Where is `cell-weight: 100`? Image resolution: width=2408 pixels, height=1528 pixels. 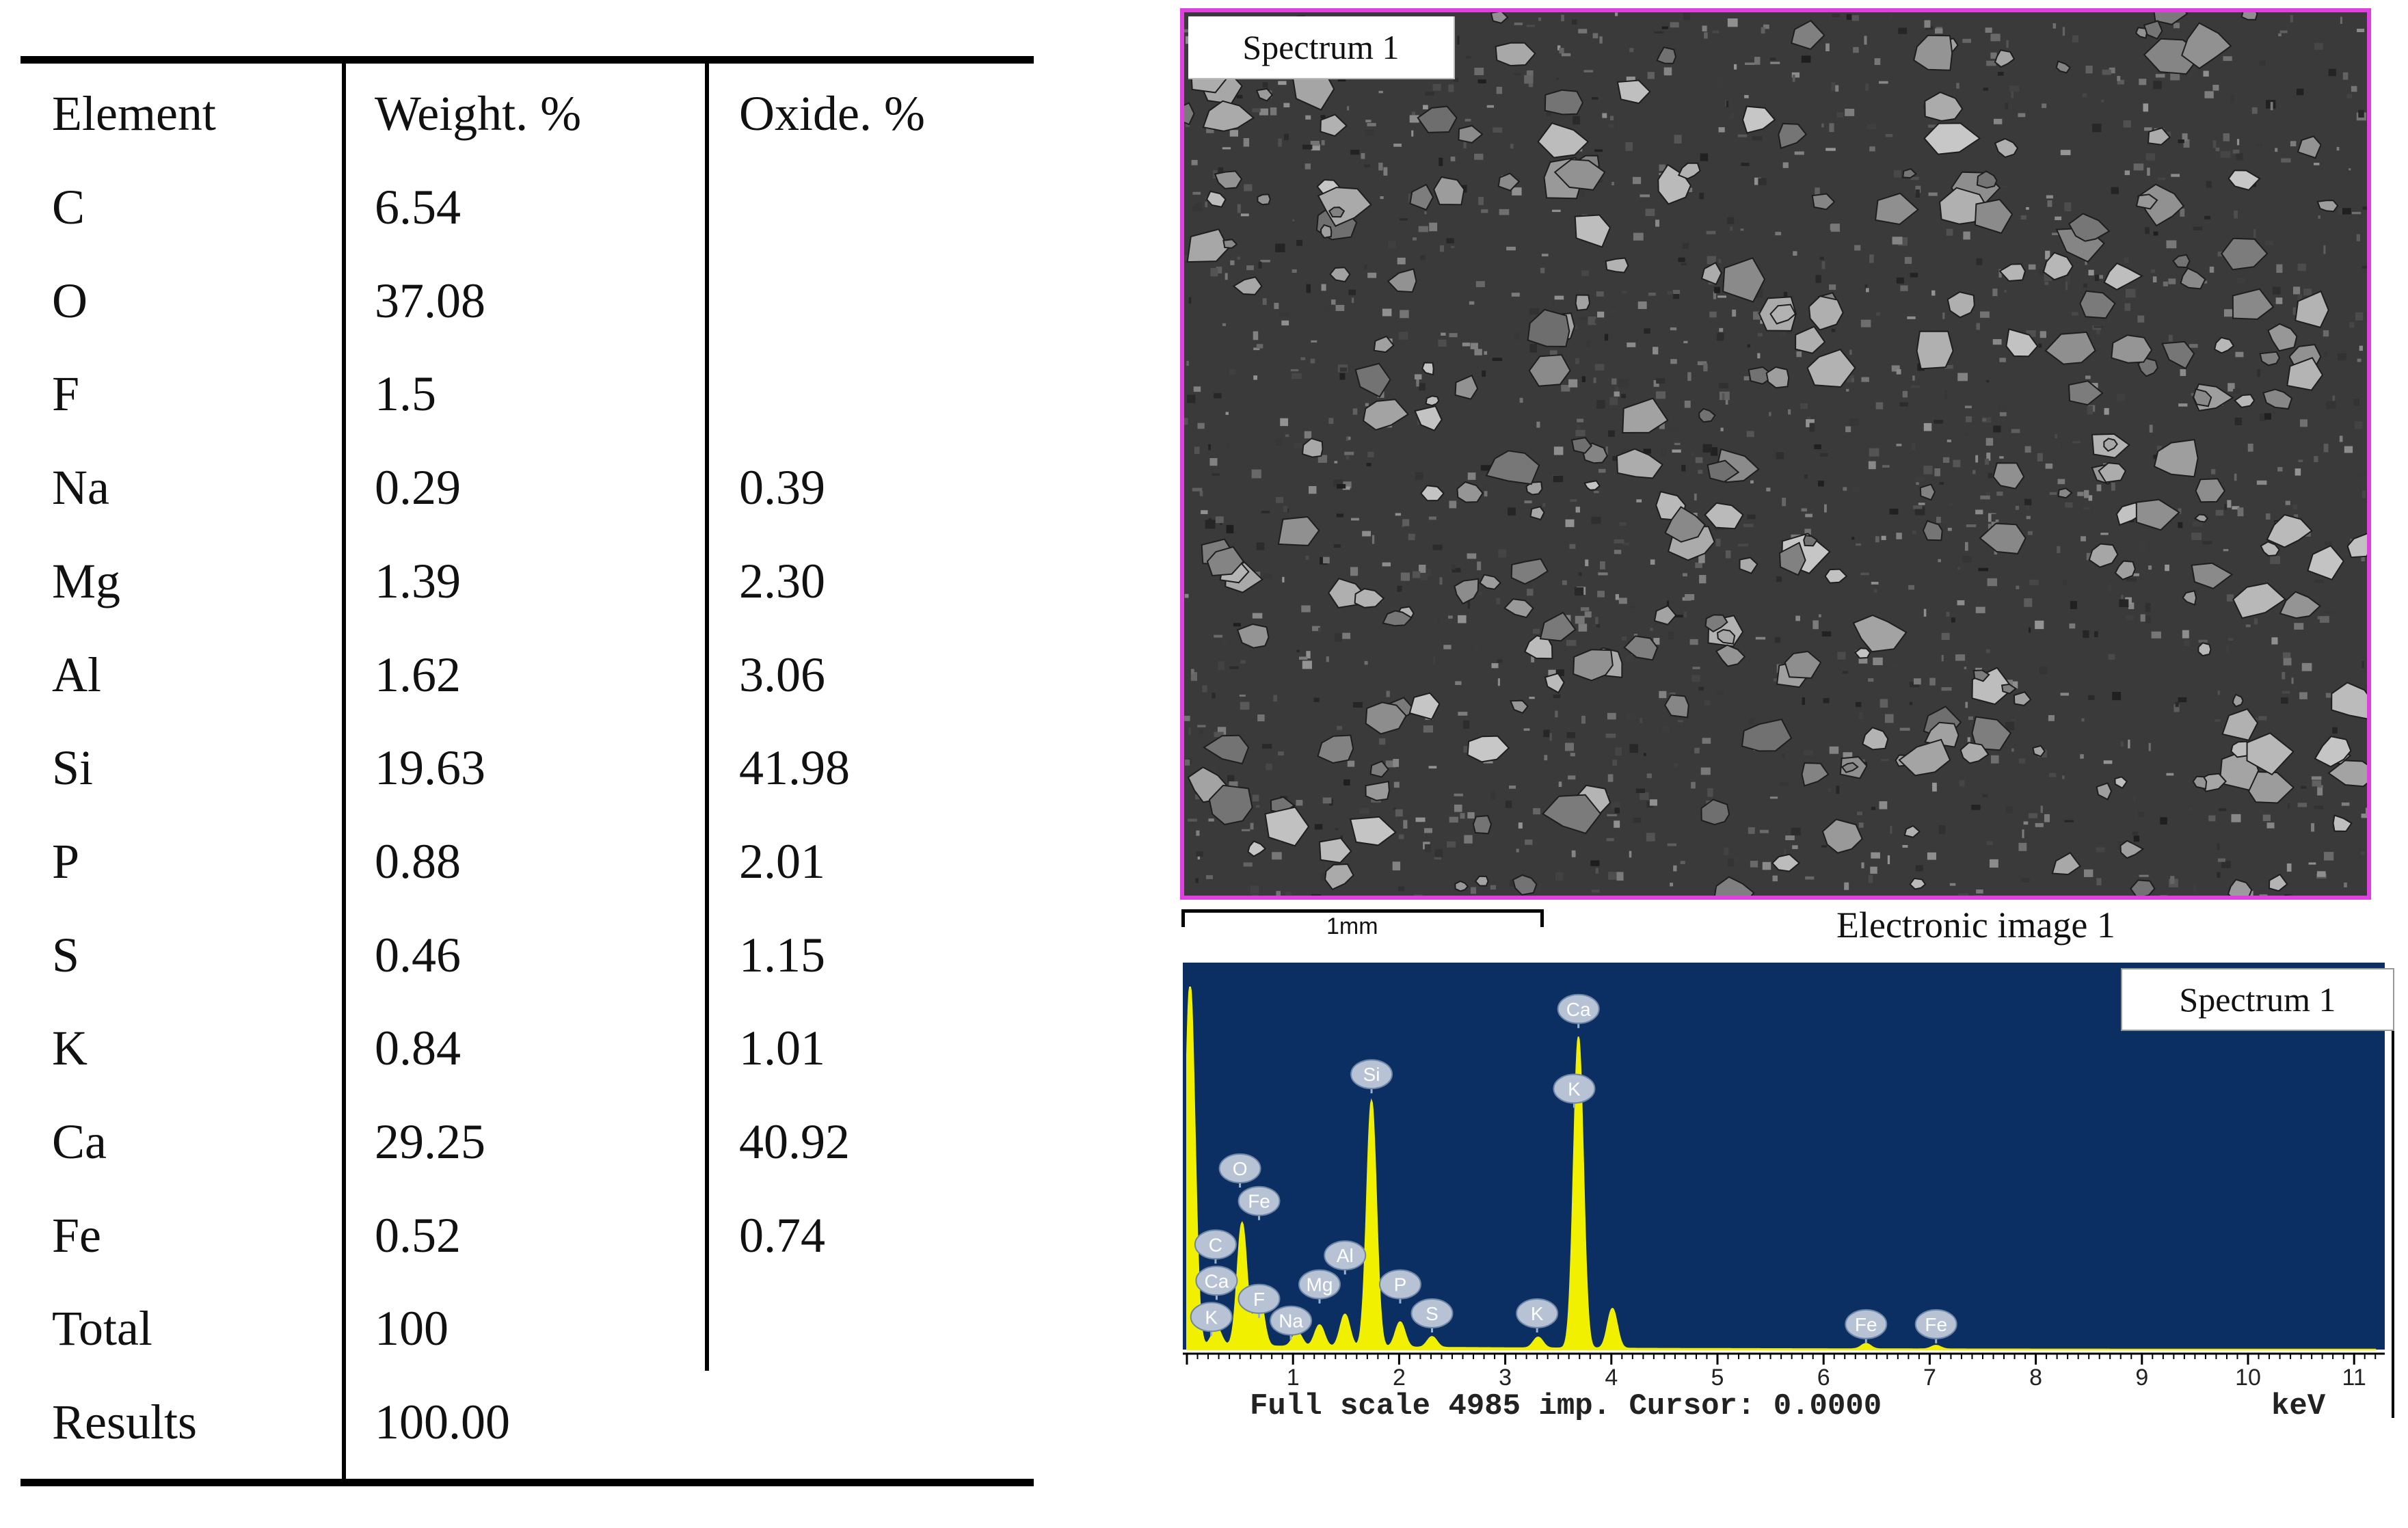
cell-weight: 100 is located at coordinates (412, 1328).